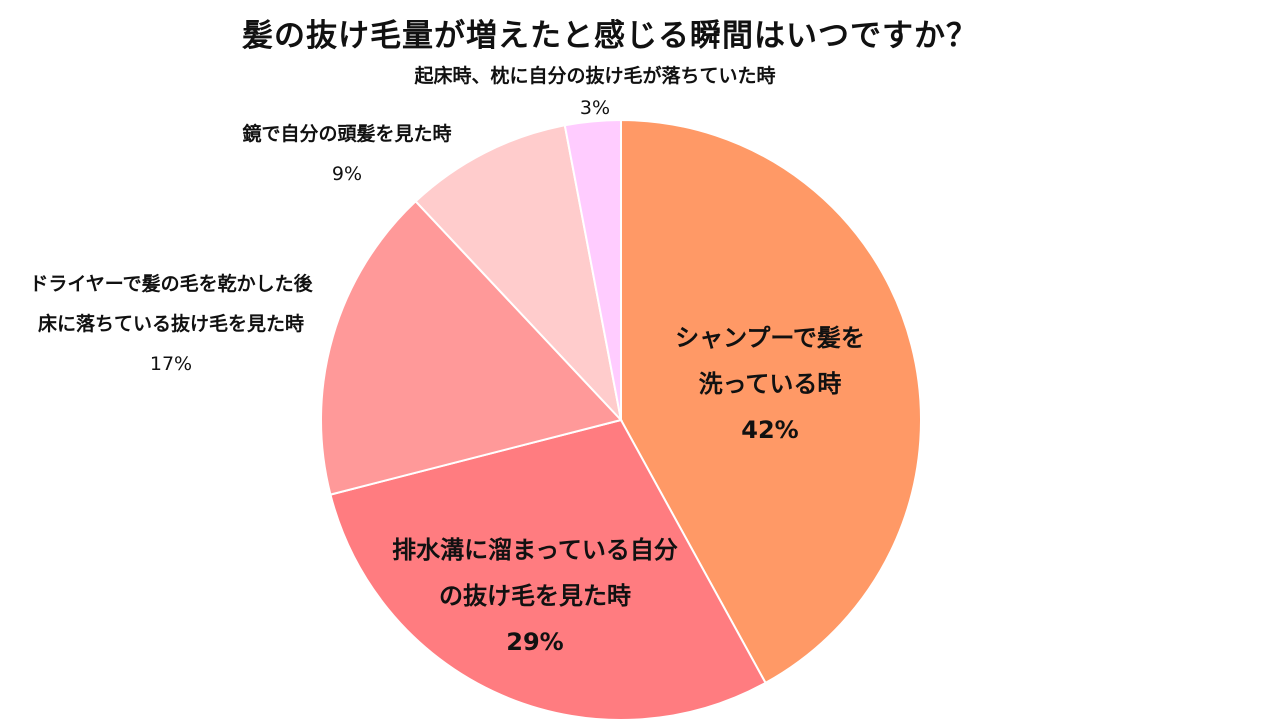 The height and width of the screenshot is (720, 1280). What do you see at coordinates (770, 430) in the screenshot?
I see `slice-value-label: 42%` at bounding box center [770, 430].